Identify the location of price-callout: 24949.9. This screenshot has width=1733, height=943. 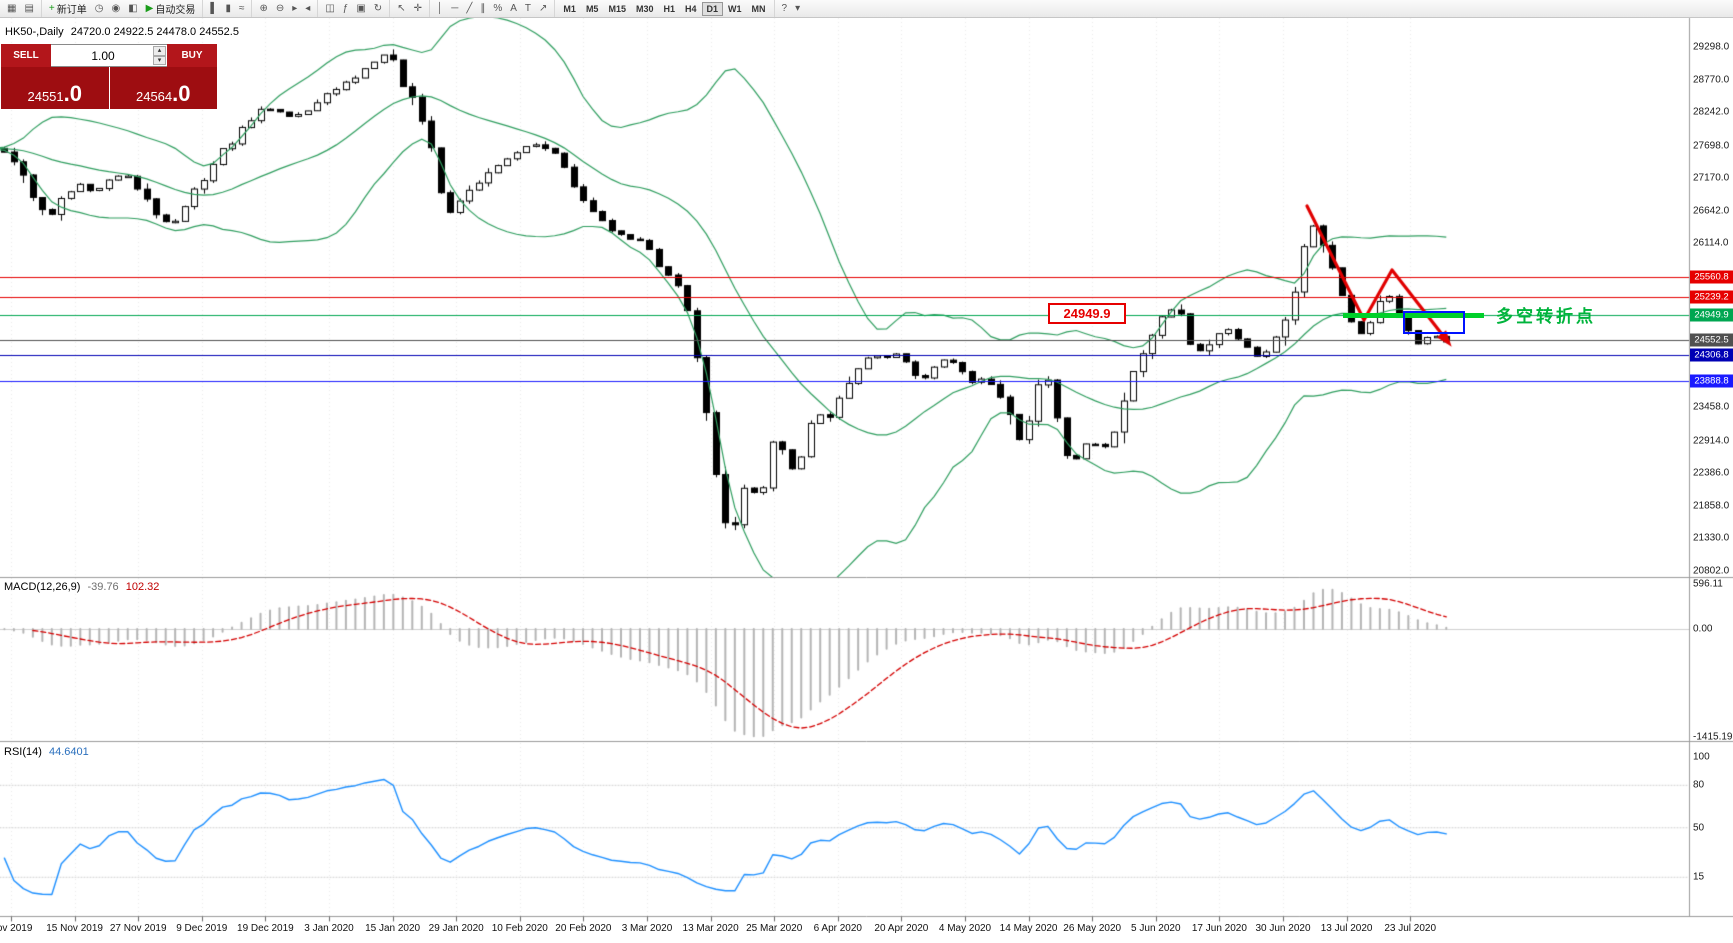
(1087, 313).